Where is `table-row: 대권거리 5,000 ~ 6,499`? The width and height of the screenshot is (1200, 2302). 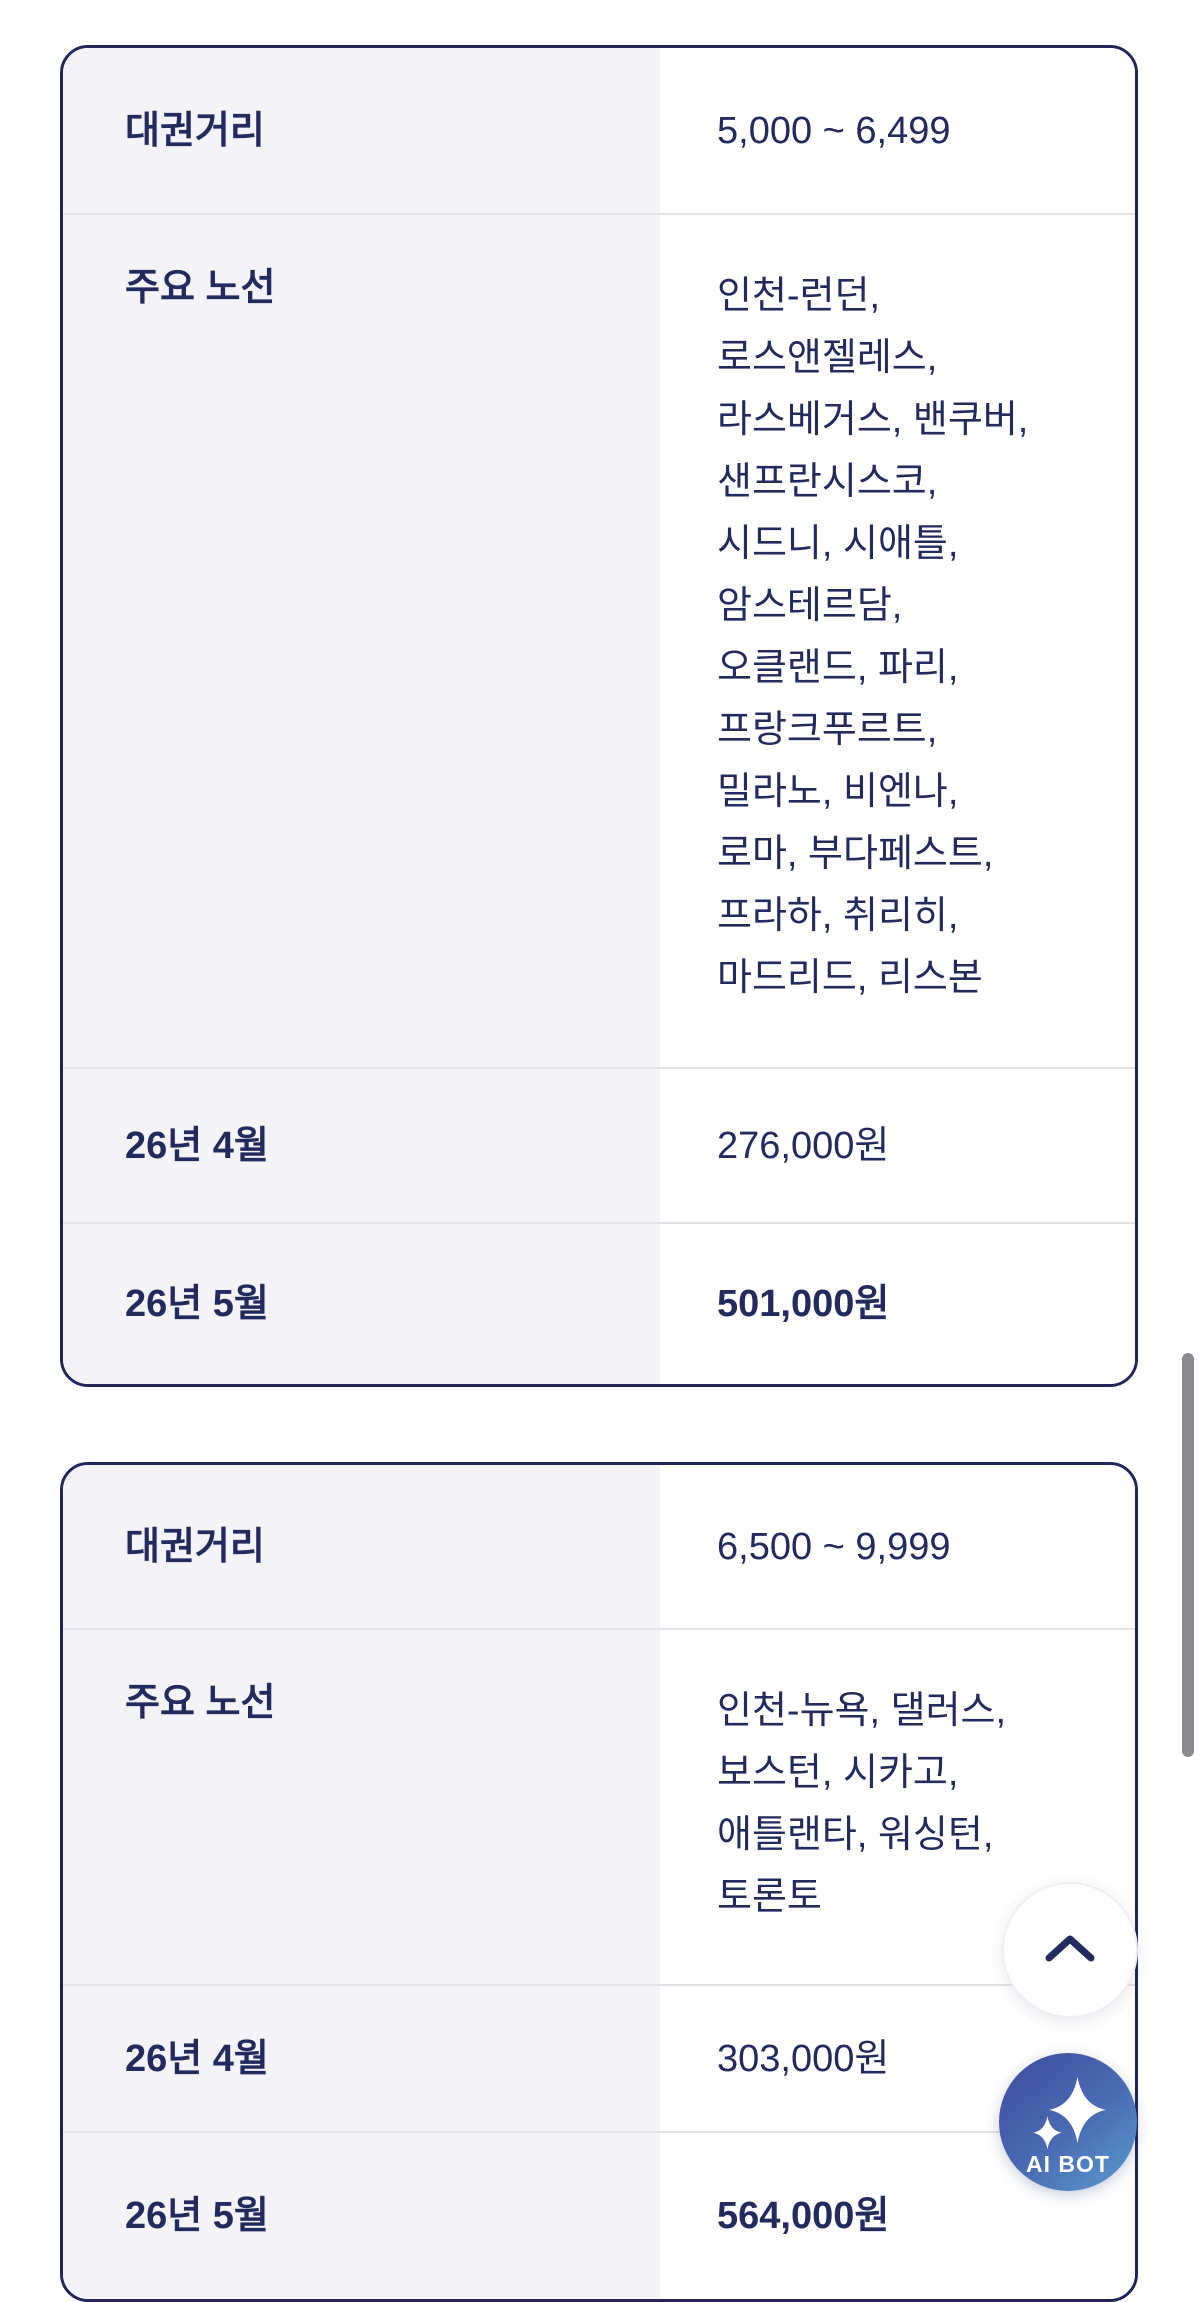 table-row: 대권거리 5,000 ~ 6,499 is located at coordinates (599, 130).